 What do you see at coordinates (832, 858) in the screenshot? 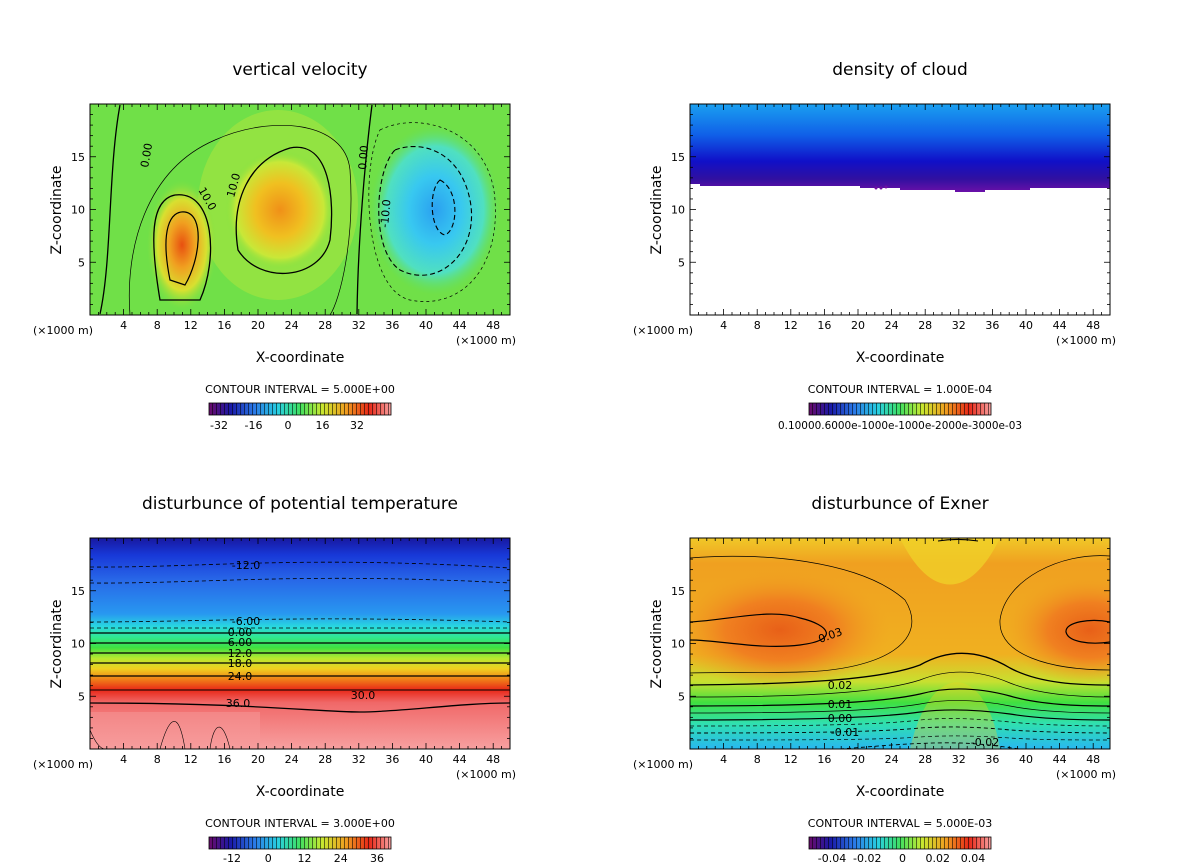
I see `colorbar-tick-label: -0.04` at bounding box center [832, 858].